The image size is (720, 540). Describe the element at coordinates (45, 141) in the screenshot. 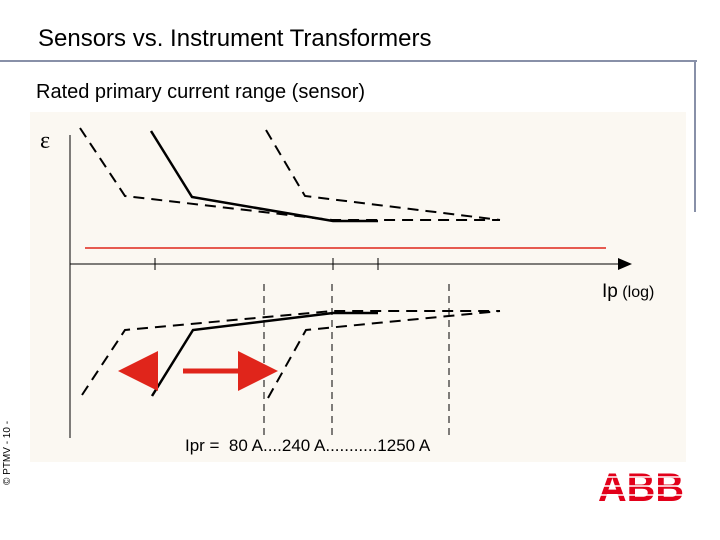

I see `epsilon-label: ε` at that location.